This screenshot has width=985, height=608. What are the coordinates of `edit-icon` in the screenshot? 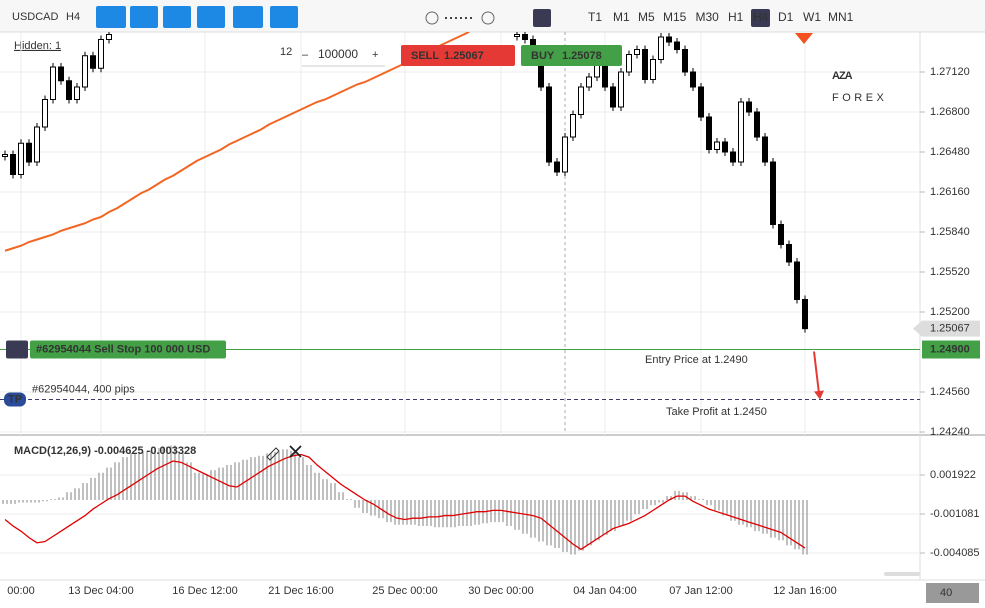 It's located at (273, 454).